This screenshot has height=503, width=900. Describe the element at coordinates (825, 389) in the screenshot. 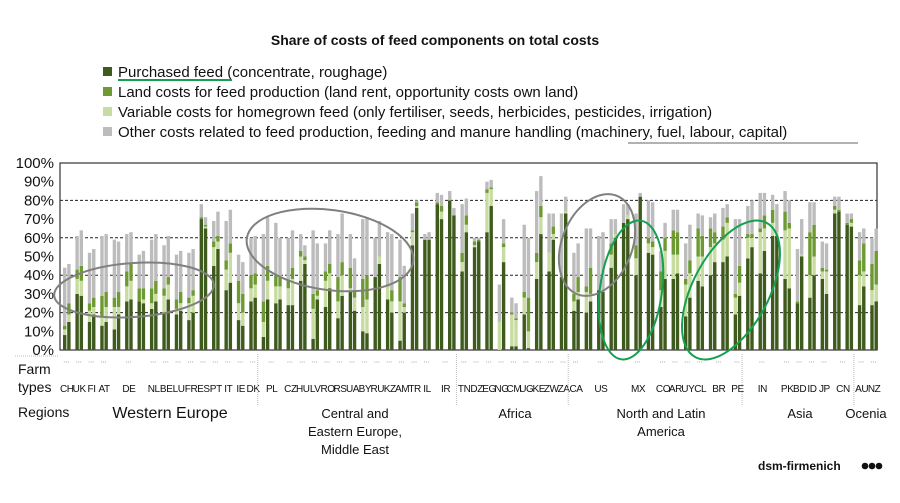

I see `country-label: JP` at that location.